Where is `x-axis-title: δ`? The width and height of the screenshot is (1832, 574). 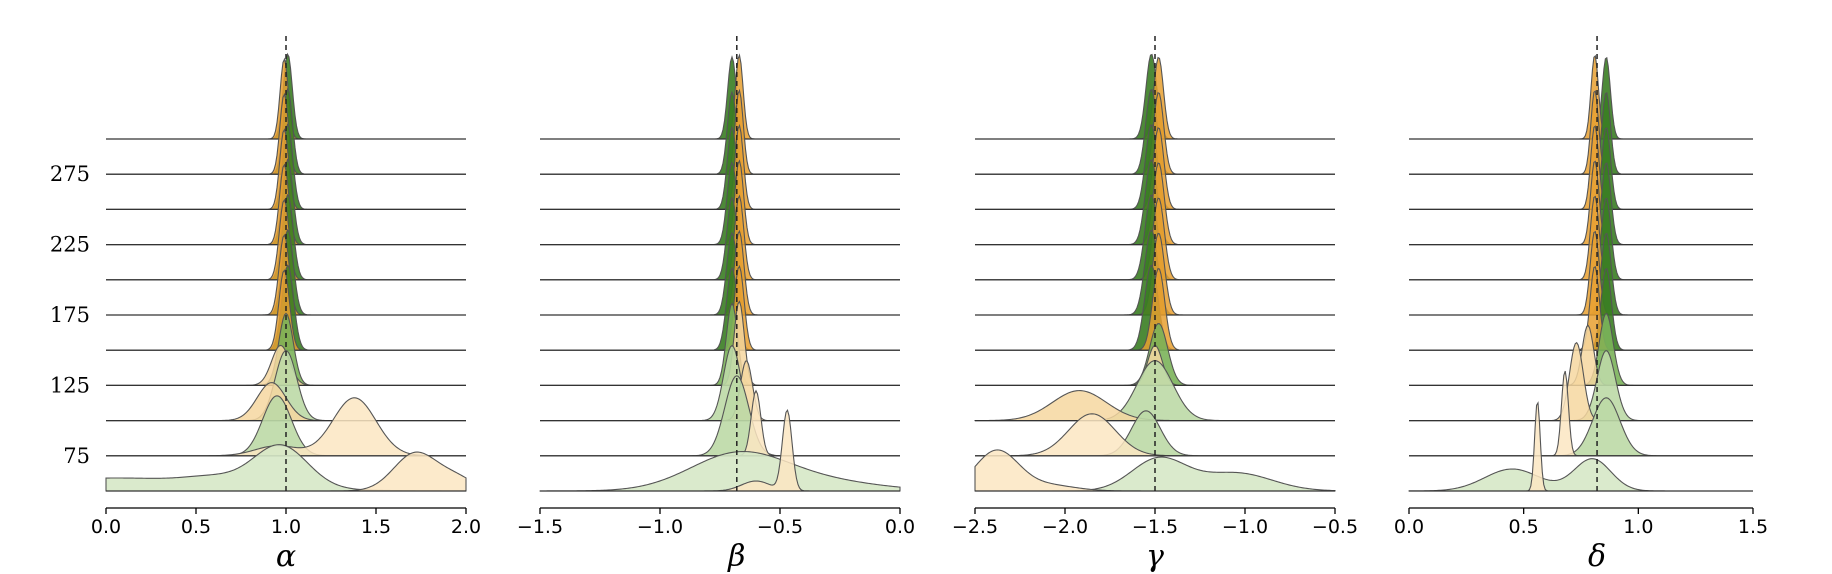
x-axis-title: δ is located at coordinates (1597, 556).